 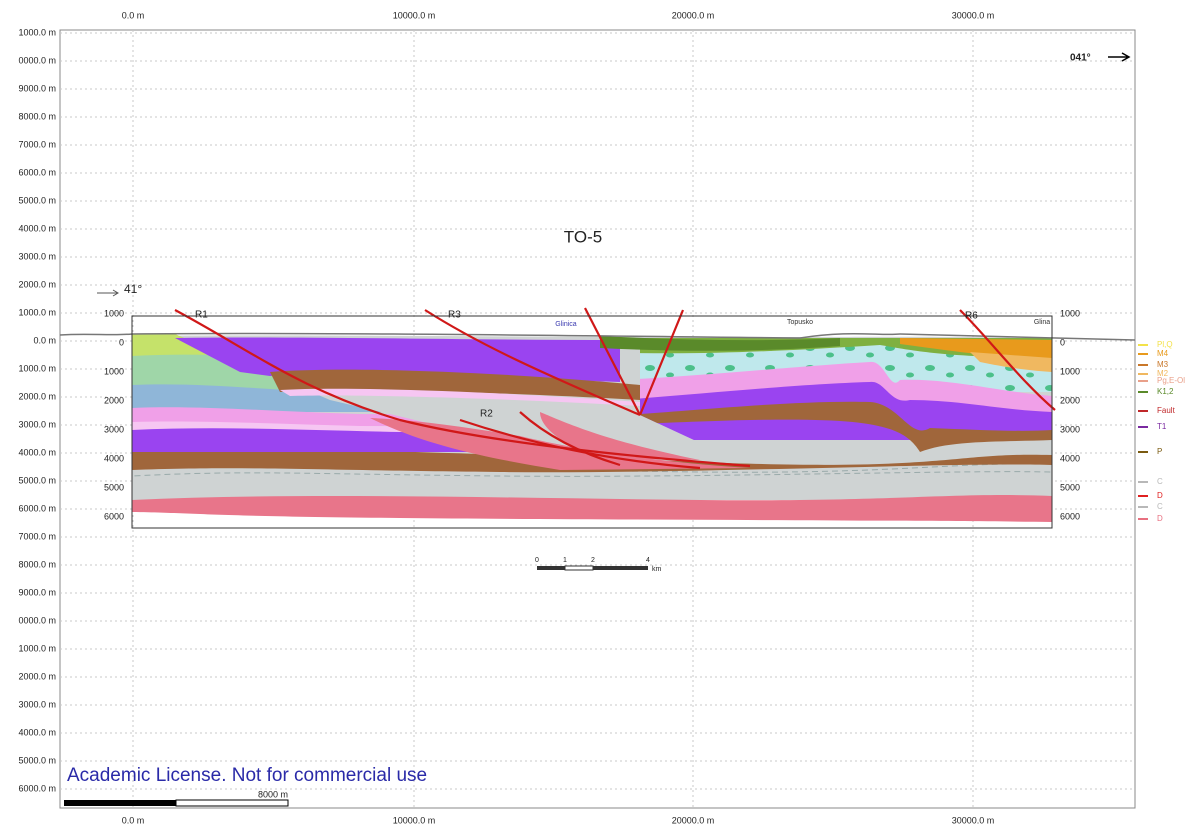 I want to click on left-axis-label: 0.0 m, so click(x=44, y=340).